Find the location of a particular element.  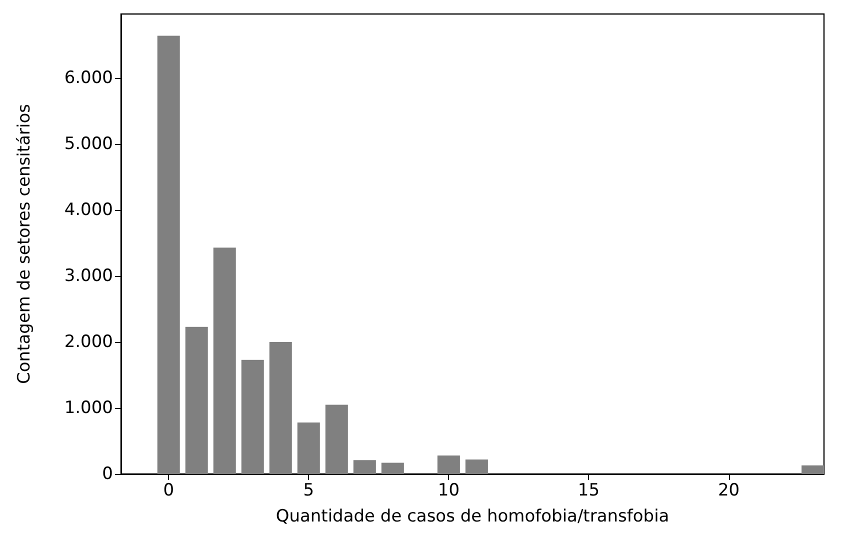

x-tick-label: 5 is located at coordinates (308, 490).